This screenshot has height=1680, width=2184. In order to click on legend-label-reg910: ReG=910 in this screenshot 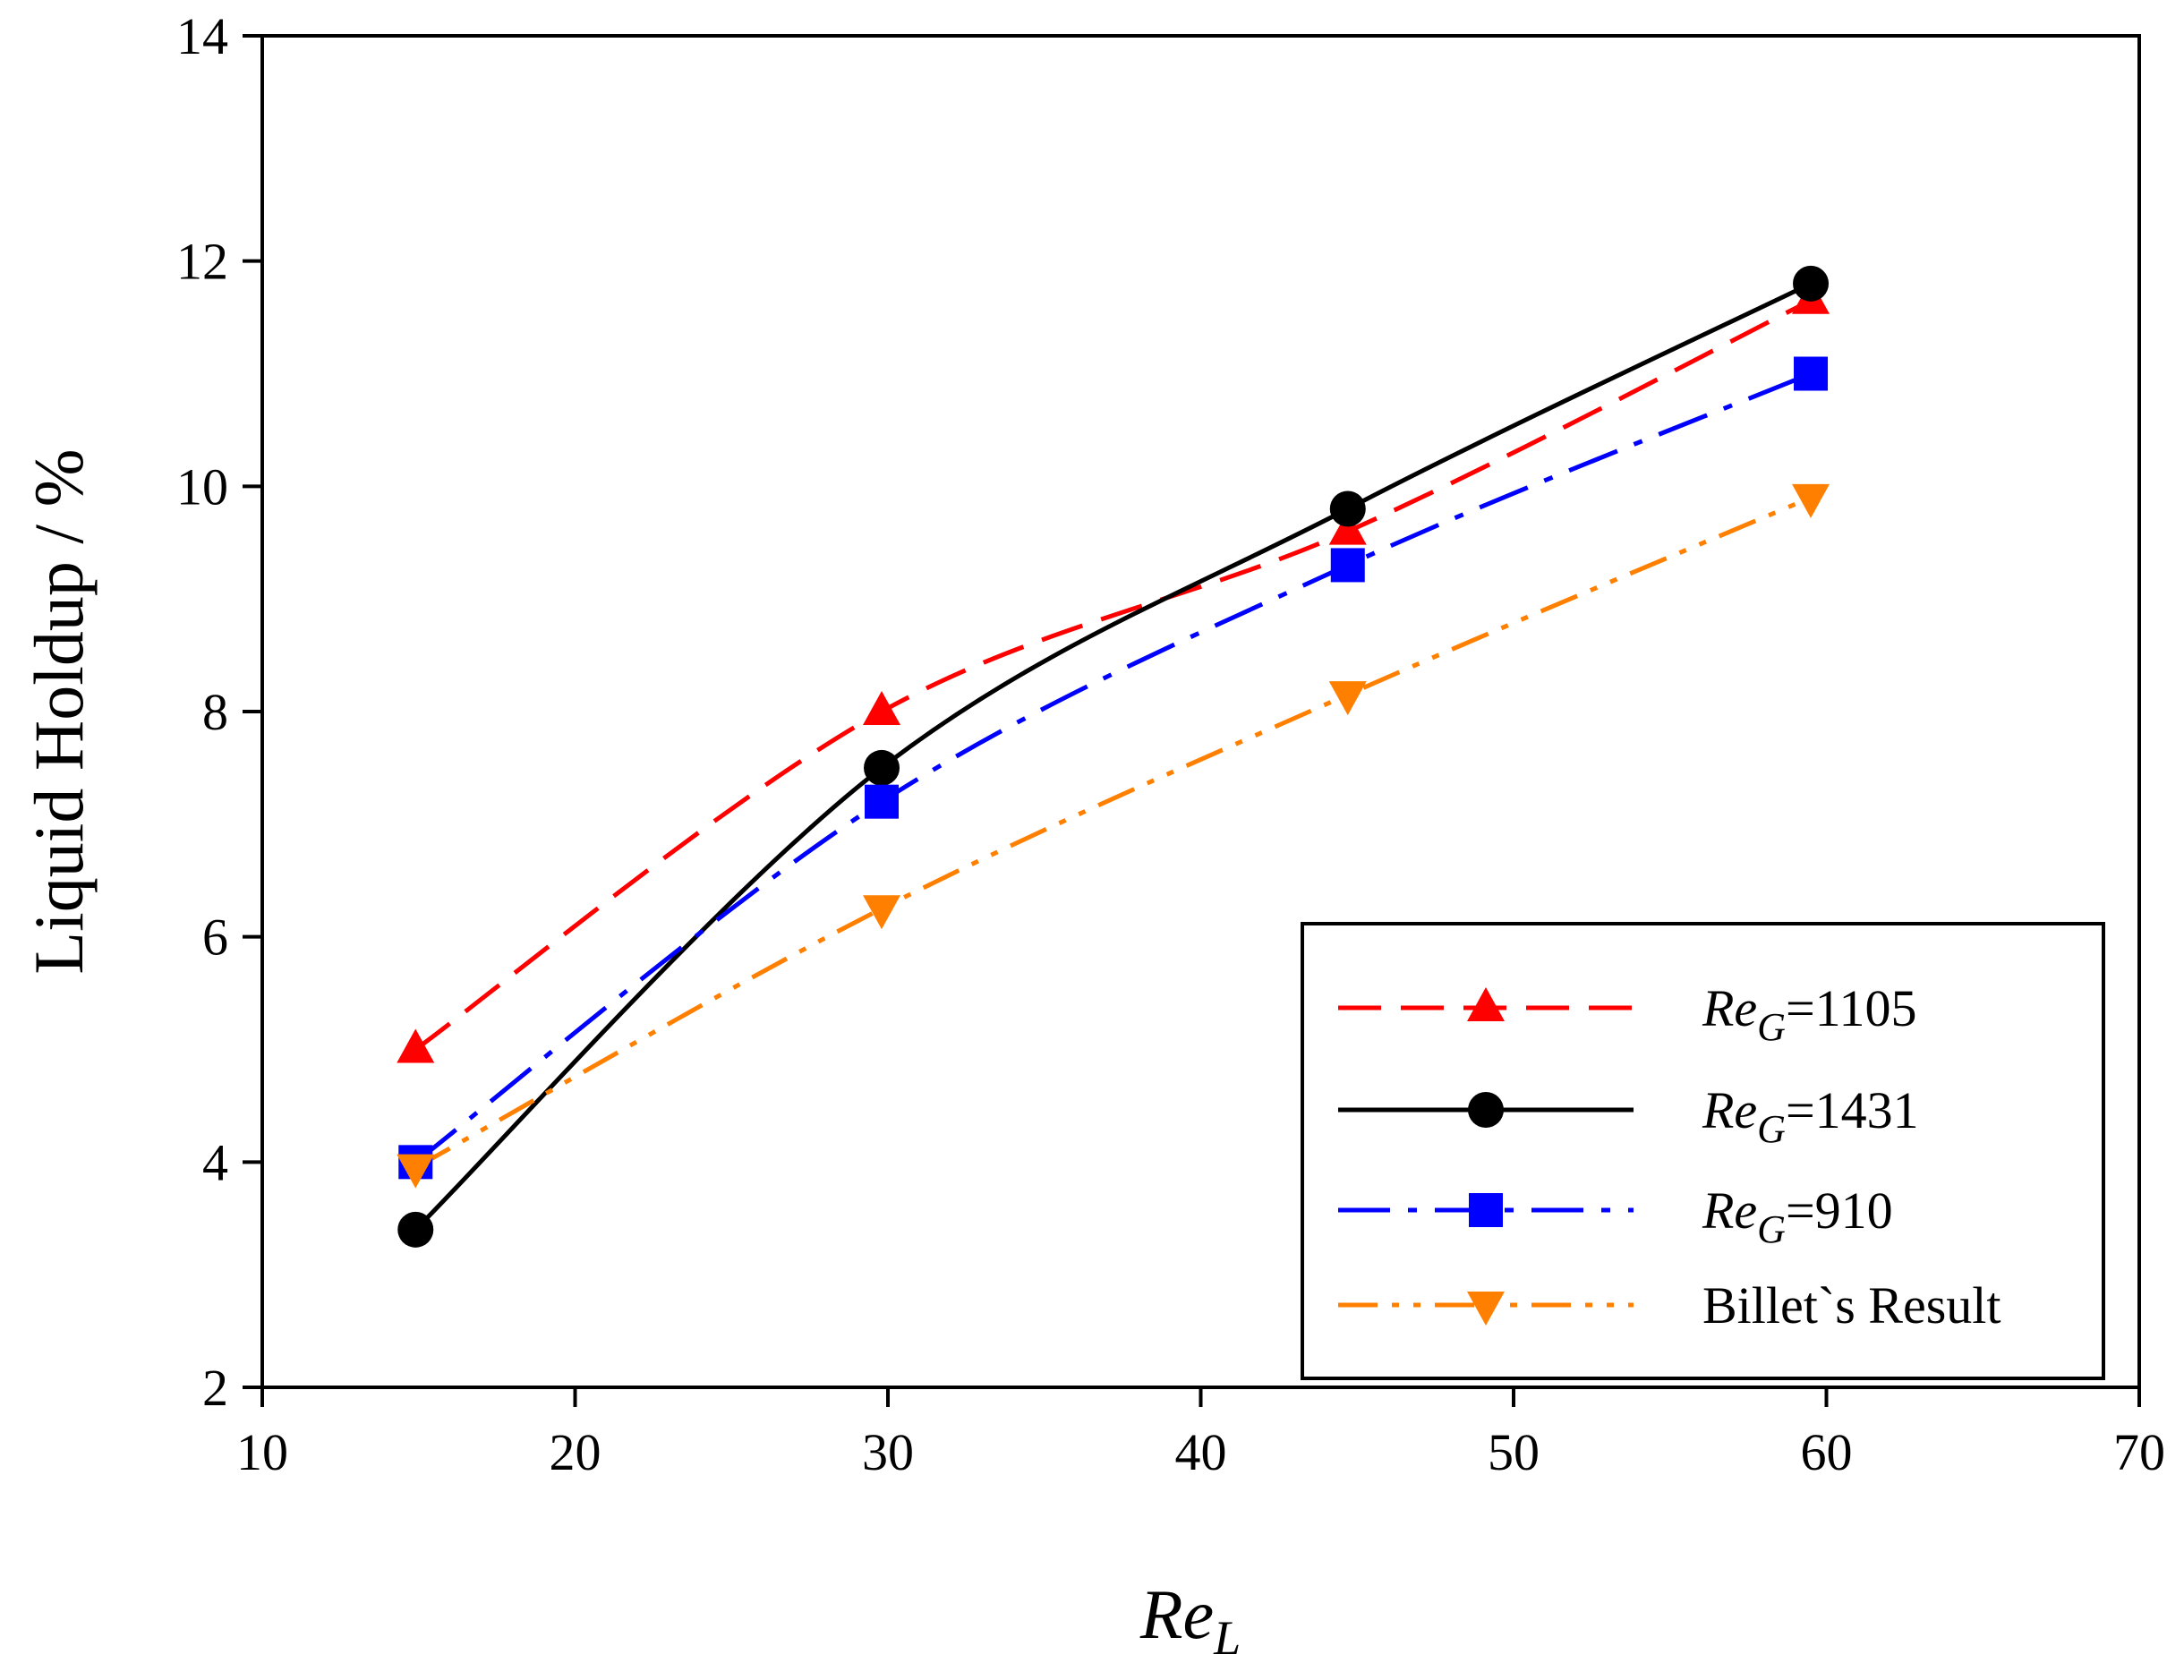, I will do `click(1797, 1216)`.